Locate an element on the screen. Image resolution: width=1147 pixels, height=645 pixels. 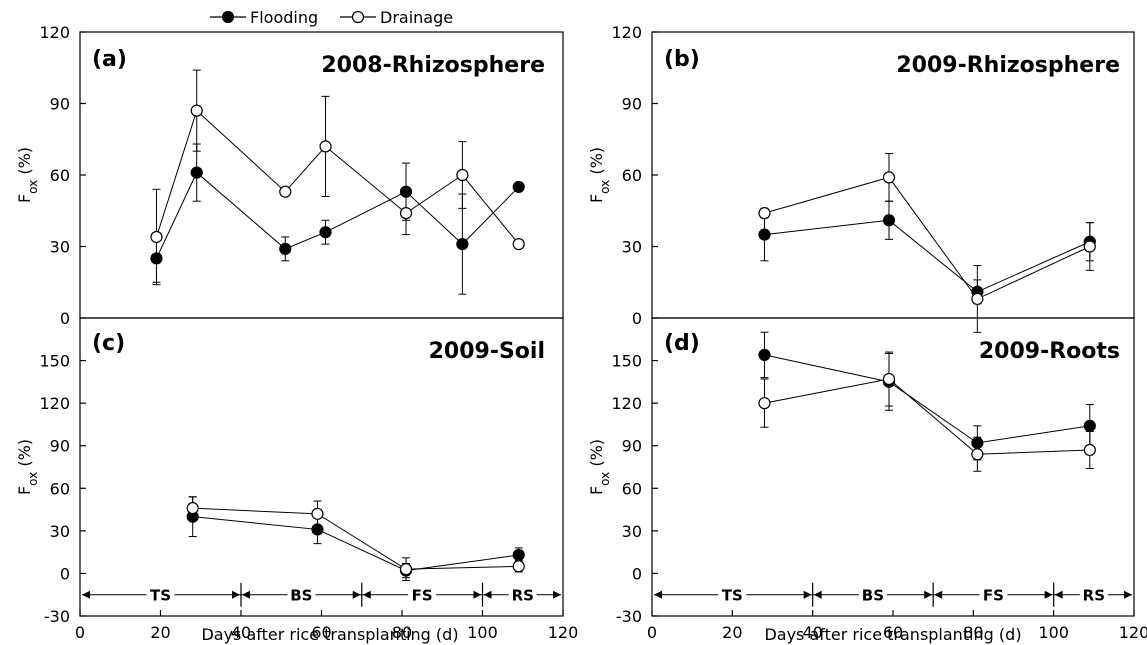
stage-label: TS is located at coordinates (160, 596).